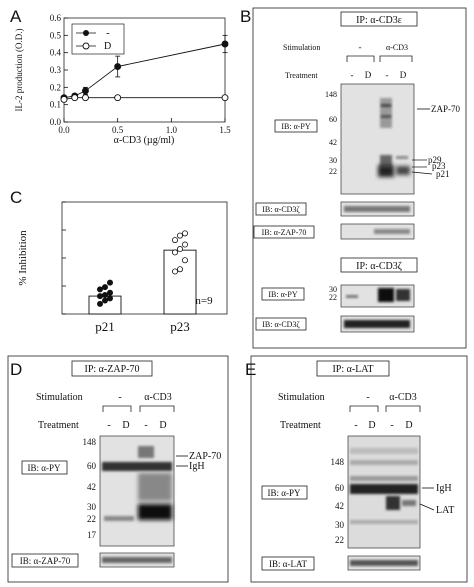  What do you see at coordinates (180, 326) in the screenshot?
I see `category-label-p23: p23` at bounding box center [180, 326].